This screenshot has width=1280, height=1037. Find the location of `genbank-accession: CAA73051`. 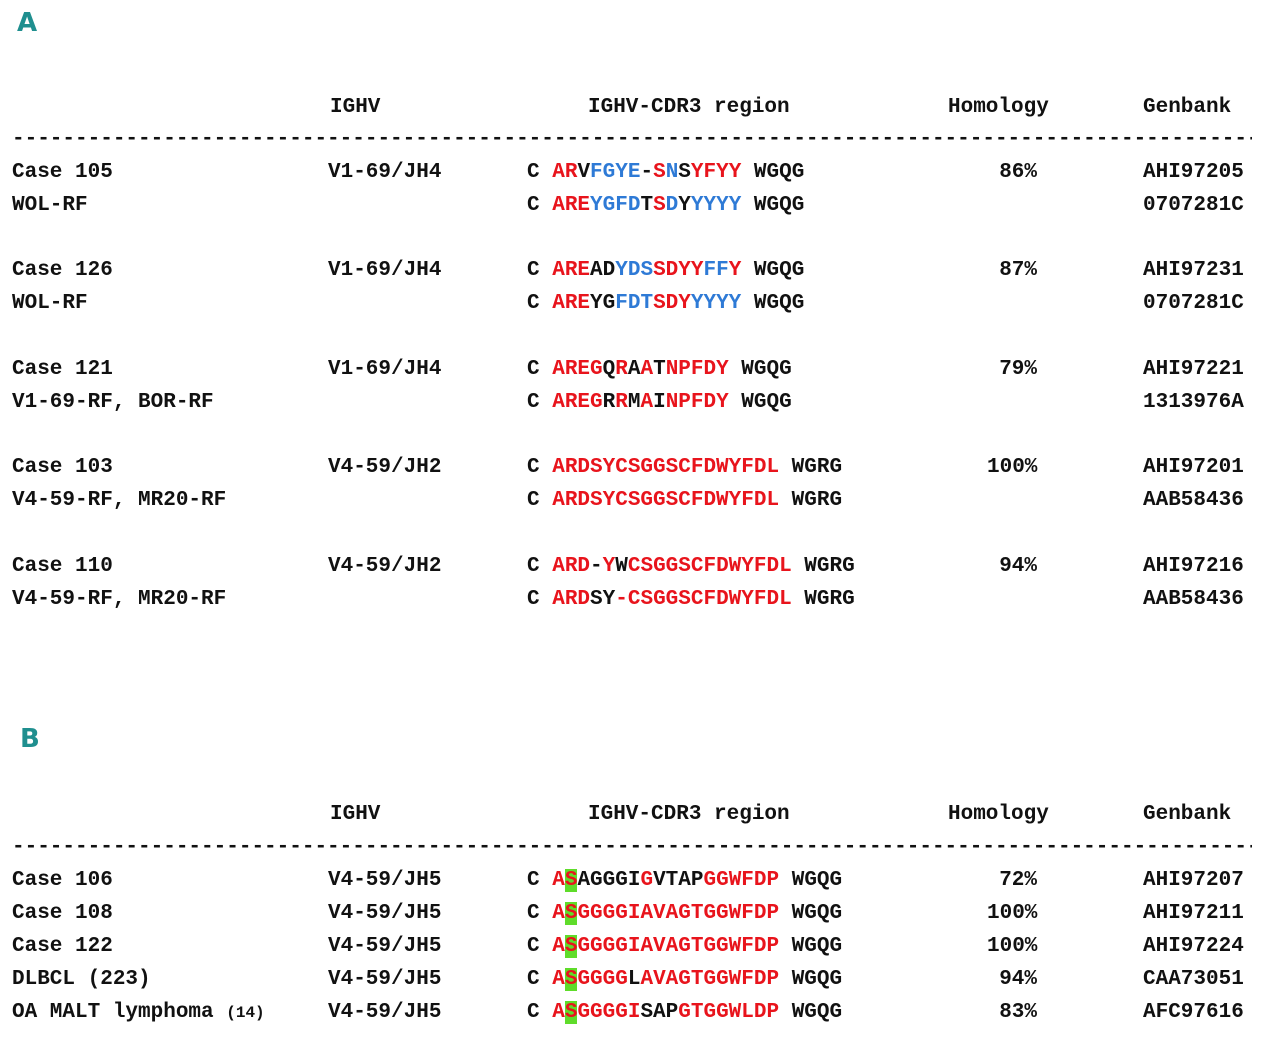

genbank-accession: CAA73051 is located at coordinates (1193, 979).